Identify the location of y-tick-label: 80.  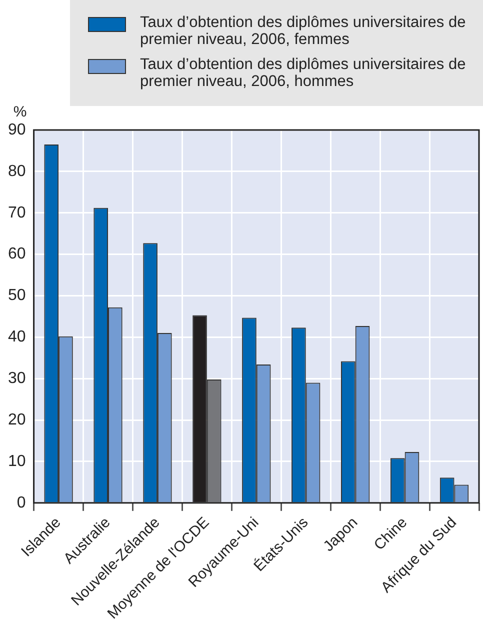
(17, 171).